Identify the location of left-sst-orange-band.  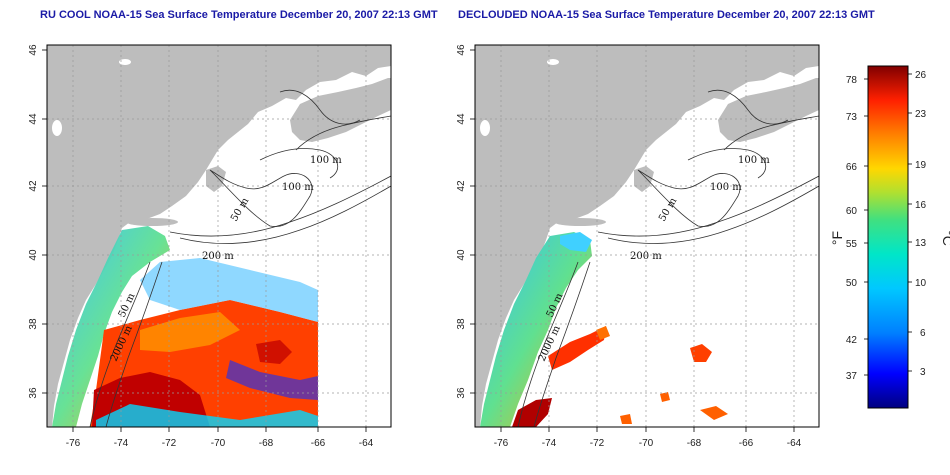
(190, 332).